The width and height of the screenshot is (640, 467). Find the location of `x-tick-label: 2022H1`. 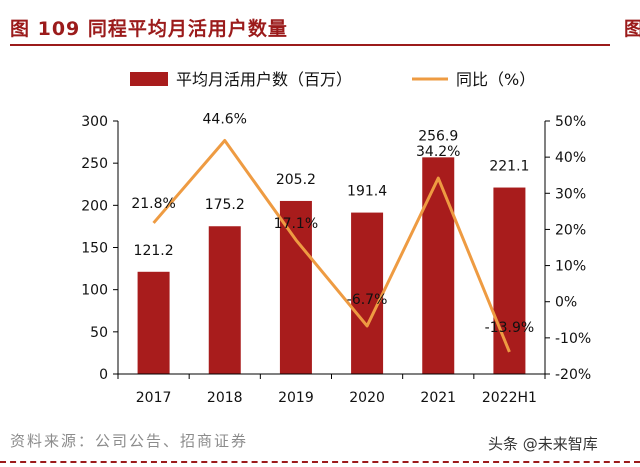

x-tick-label: 2022H1 is located at coordinates (509, 398).